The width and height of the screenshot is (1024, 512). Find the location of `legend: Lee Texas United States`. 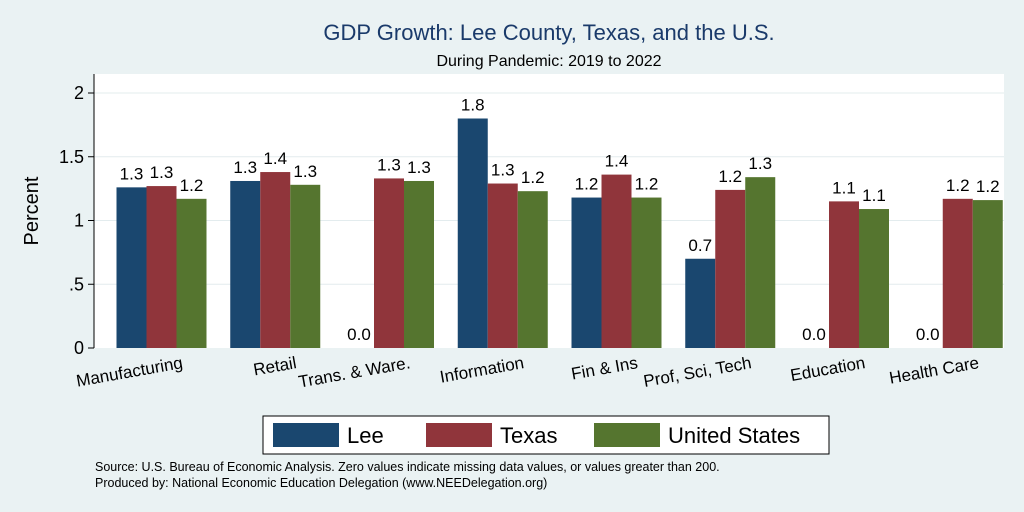

legend: Lee Texas United States is located at coordinates (546, 435).